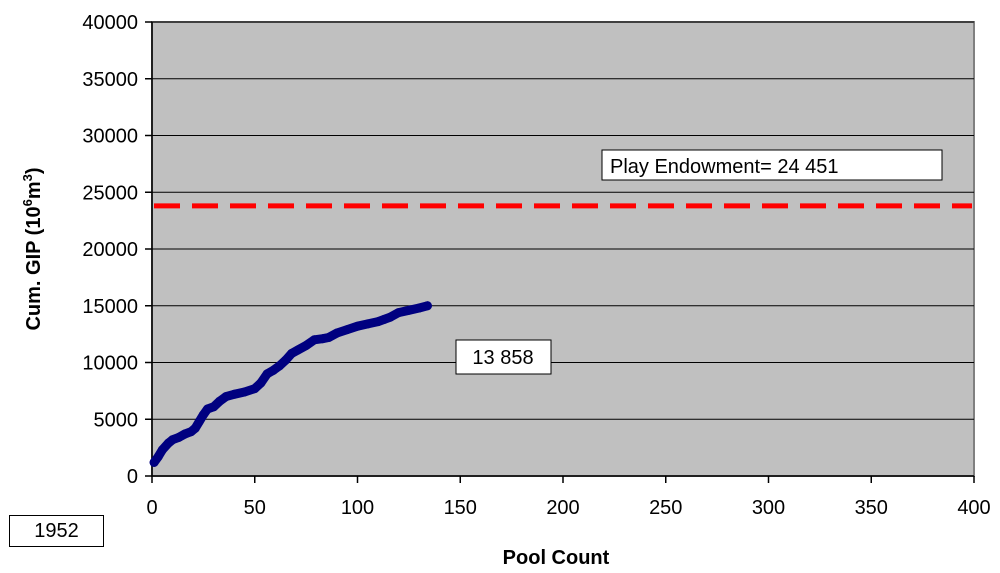 The image size is (1000, 573). What do you see at coordinates (116, 420) in the screenshot?
I see `y-tick-label-5000: 5000` at bounding box center [116, 420].